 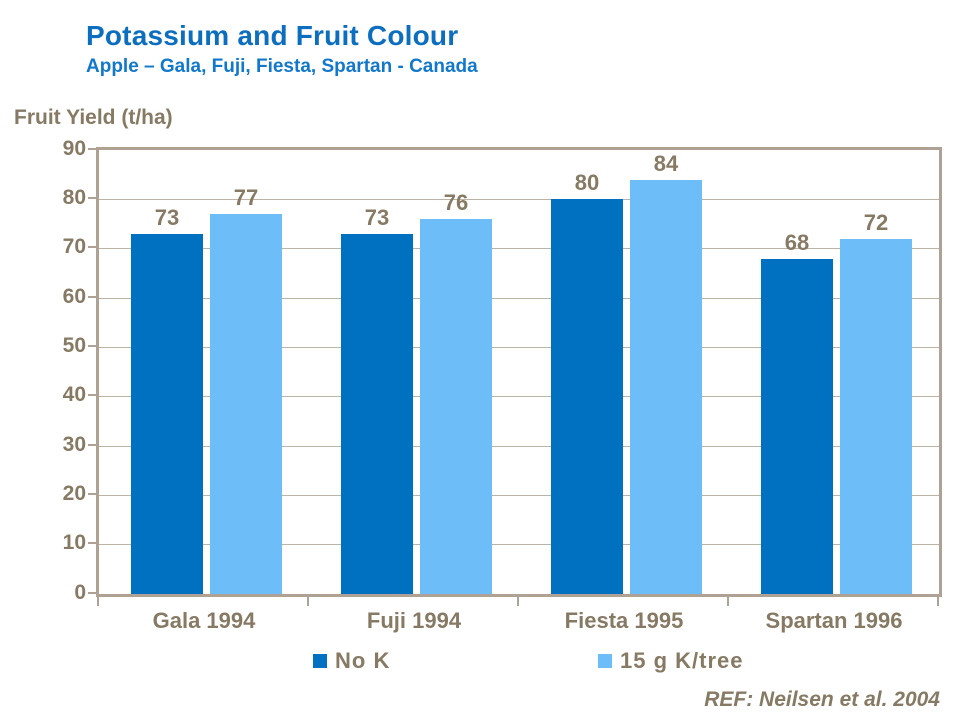 I want to click on legend-label: 15 g K/tree, so click(x=682, y=660).